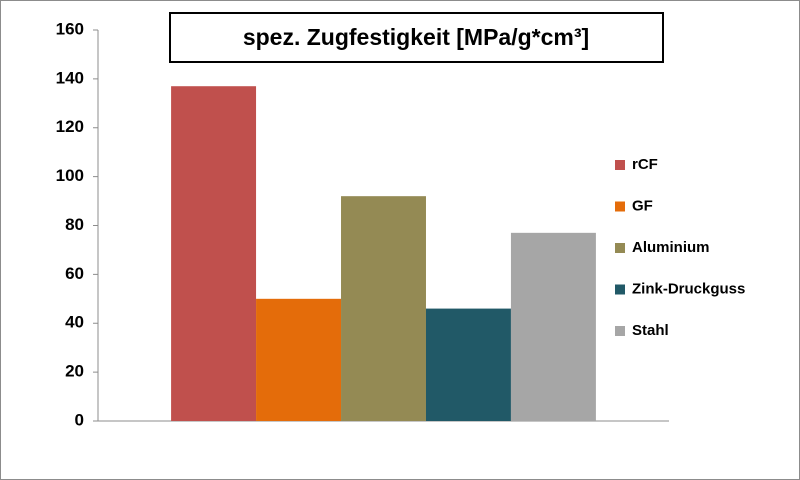  I want to click on legend-label: GF, so click(642, 205).